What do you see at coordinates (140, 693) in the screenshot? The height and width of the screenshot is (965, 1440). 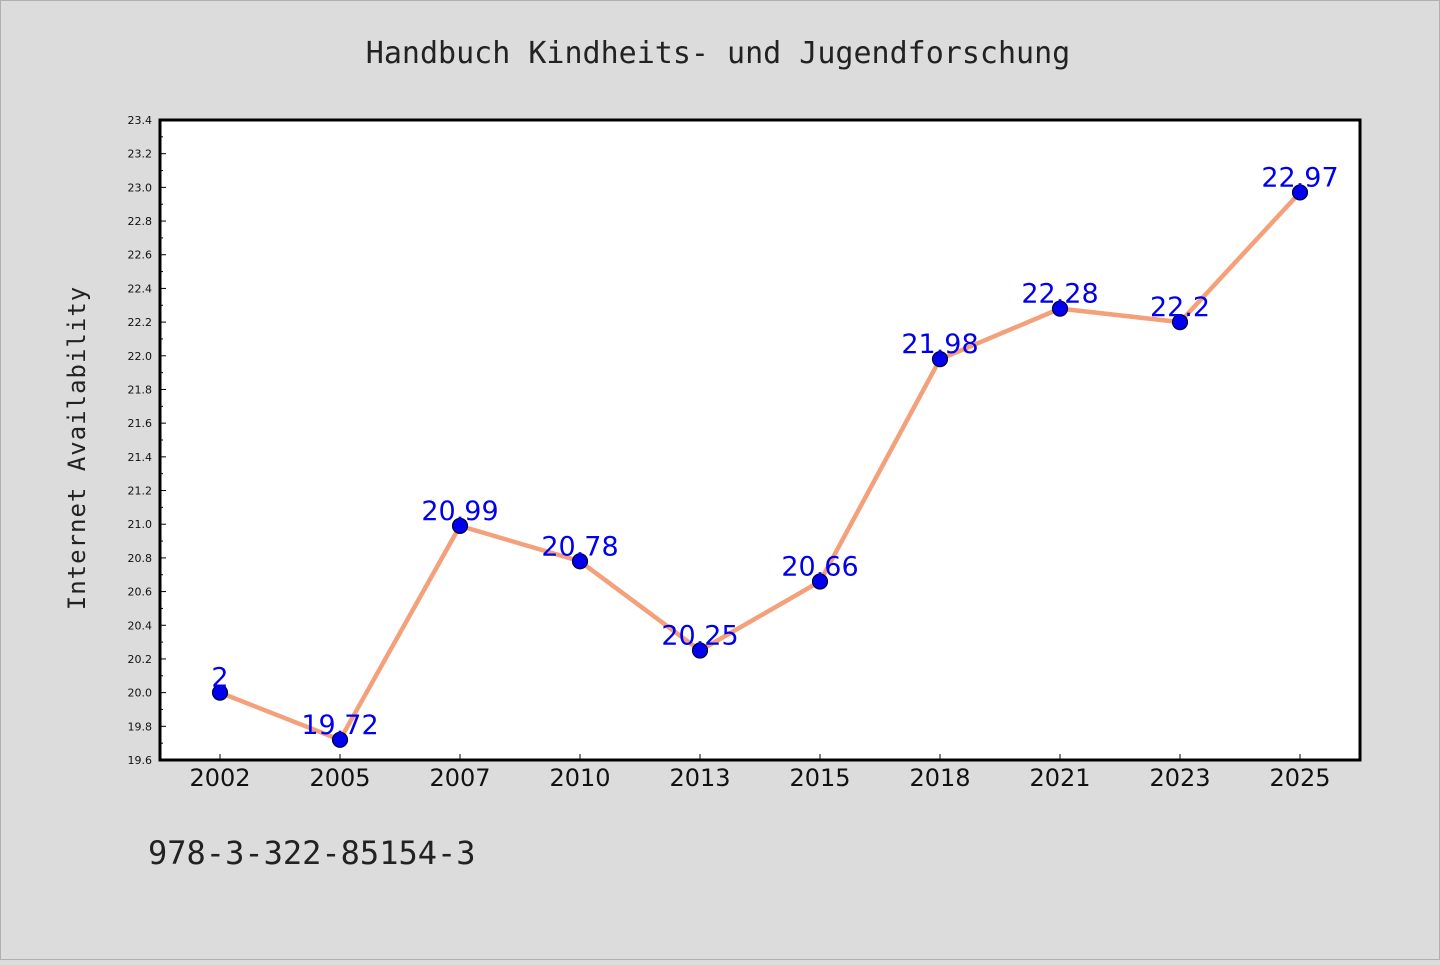 I see `y-tick-label: 20.0` at bounding box center [140, 693].